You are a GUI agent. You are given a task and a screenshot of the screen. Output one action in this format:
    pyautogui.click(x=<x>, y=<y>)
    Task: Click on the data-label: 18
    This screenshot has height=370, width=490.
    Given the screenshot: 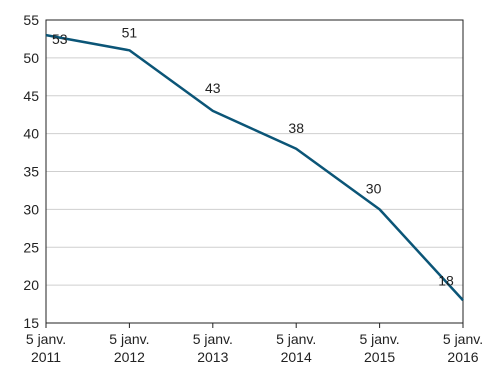 What is the action you would take?
    pyautogui.click(x=446, y=280)
    